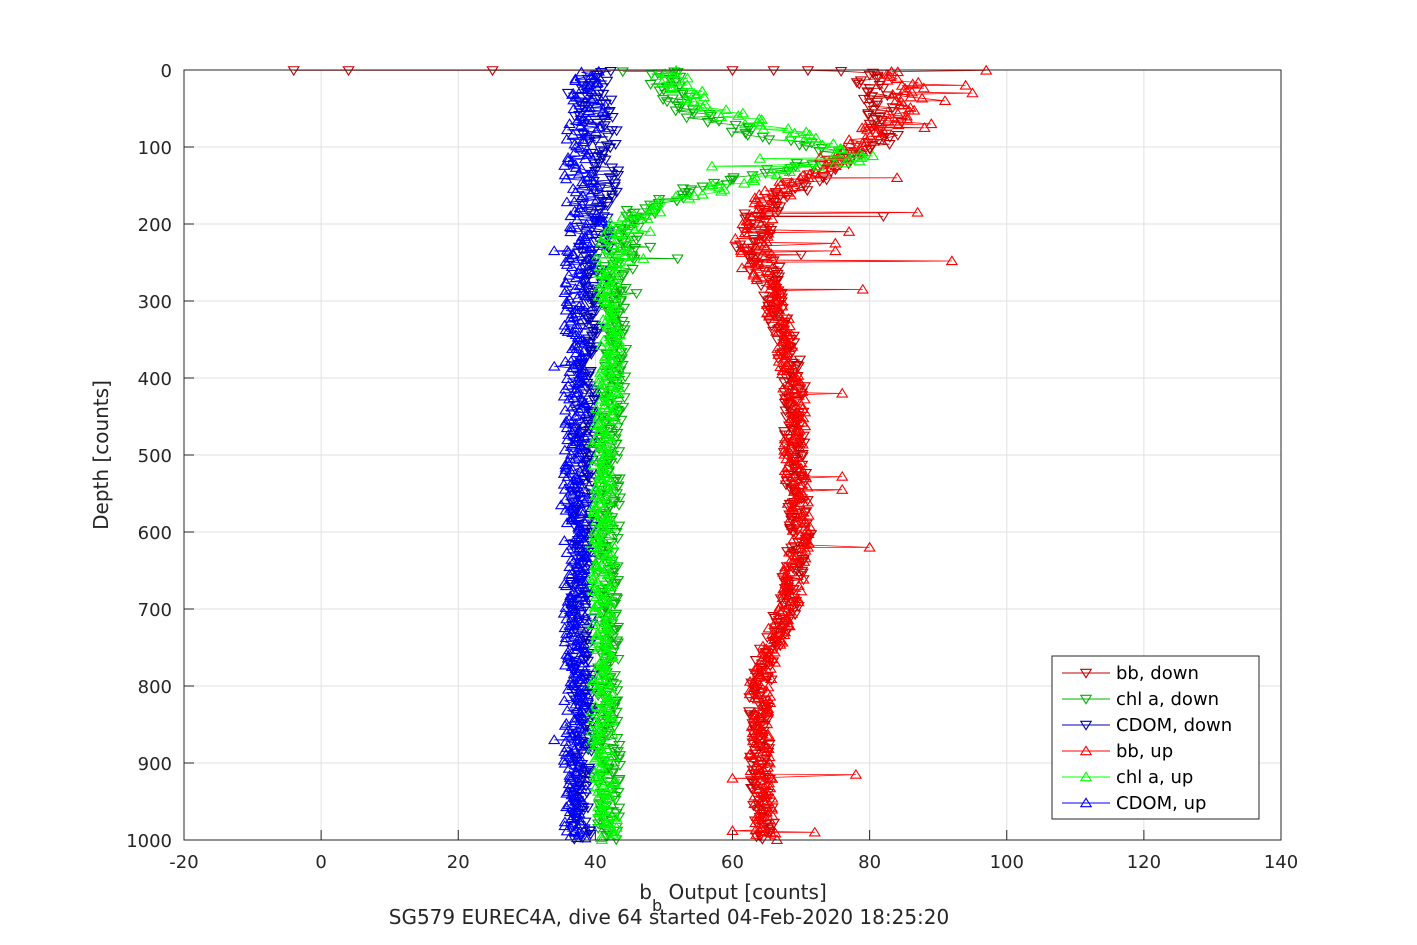  Describe the element at coordinates (869, 862) in the screenshot. I see `x-tick-label: 80` at that location.